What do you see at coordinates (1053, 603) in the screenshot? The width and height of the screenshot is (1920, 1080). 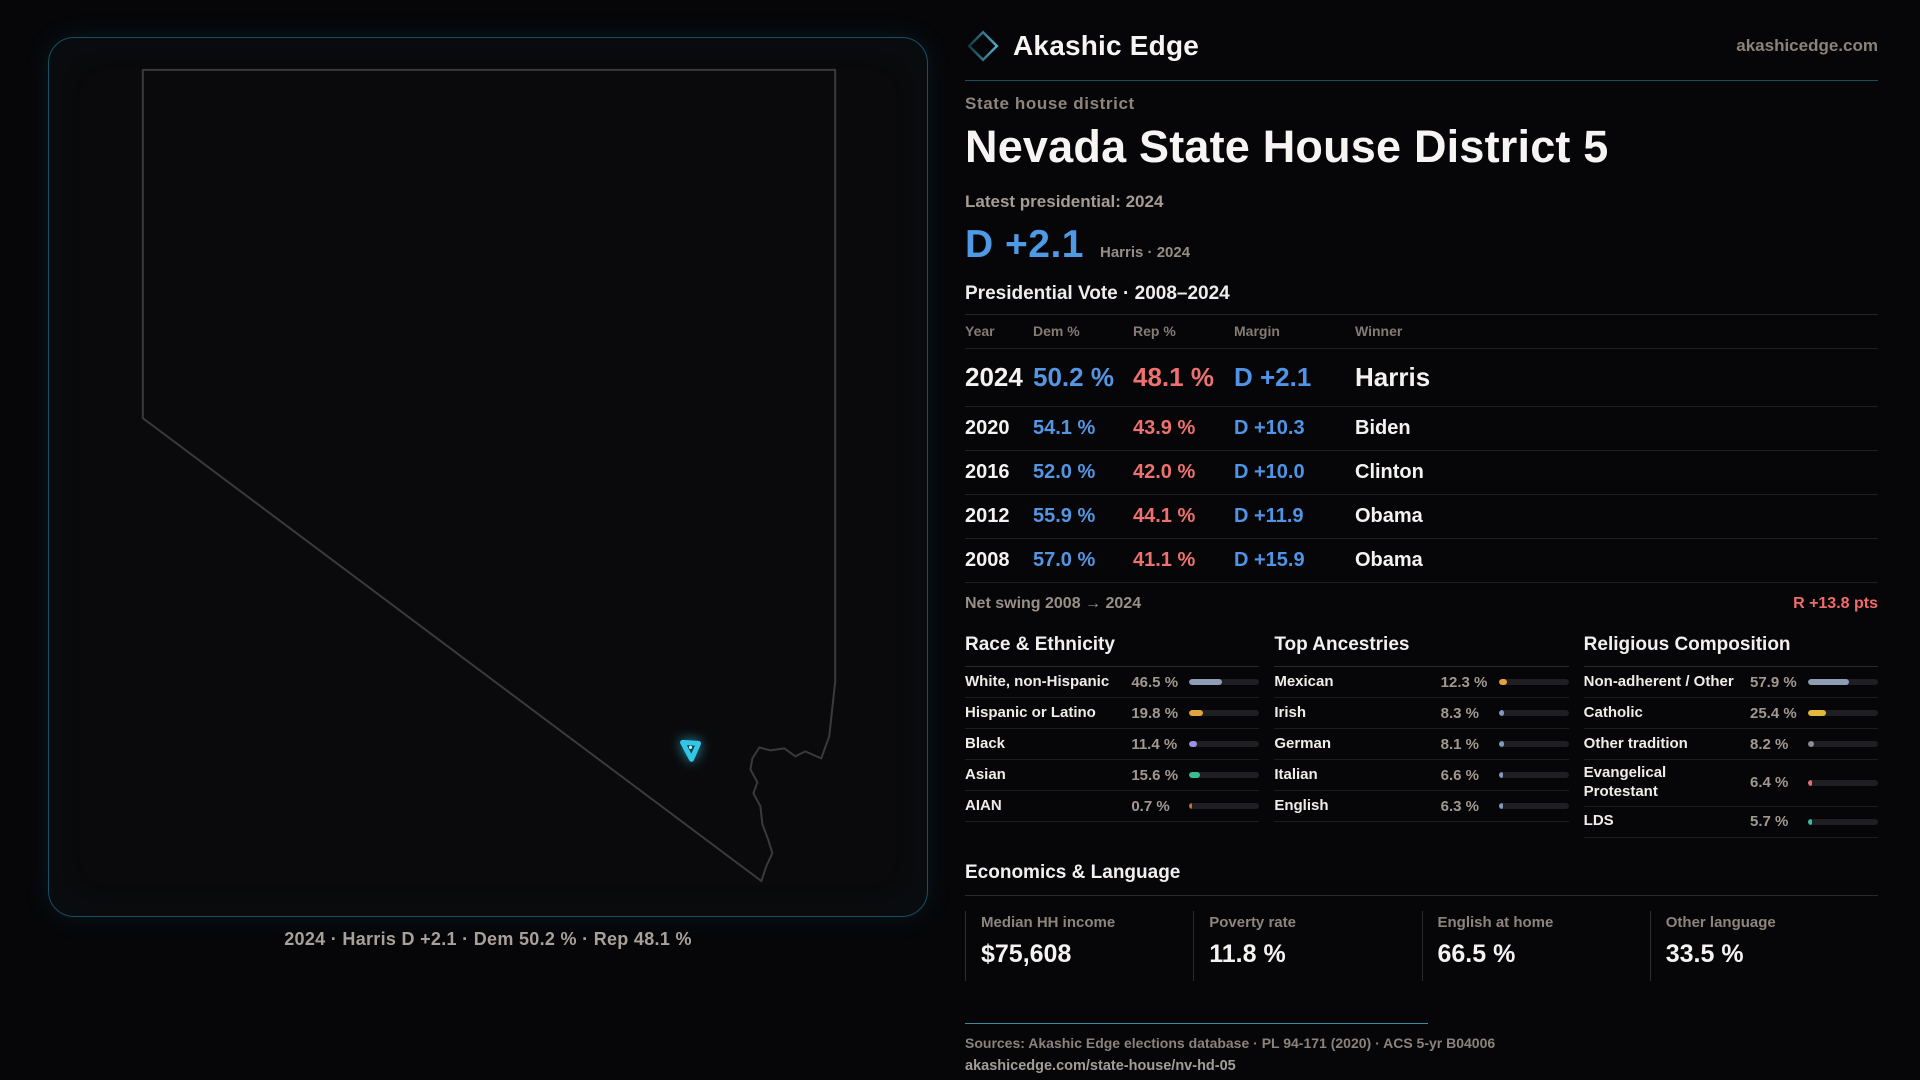 I see `net-swing-label: Net swing 2008 → 2024` at bounding box center [1053, 603].